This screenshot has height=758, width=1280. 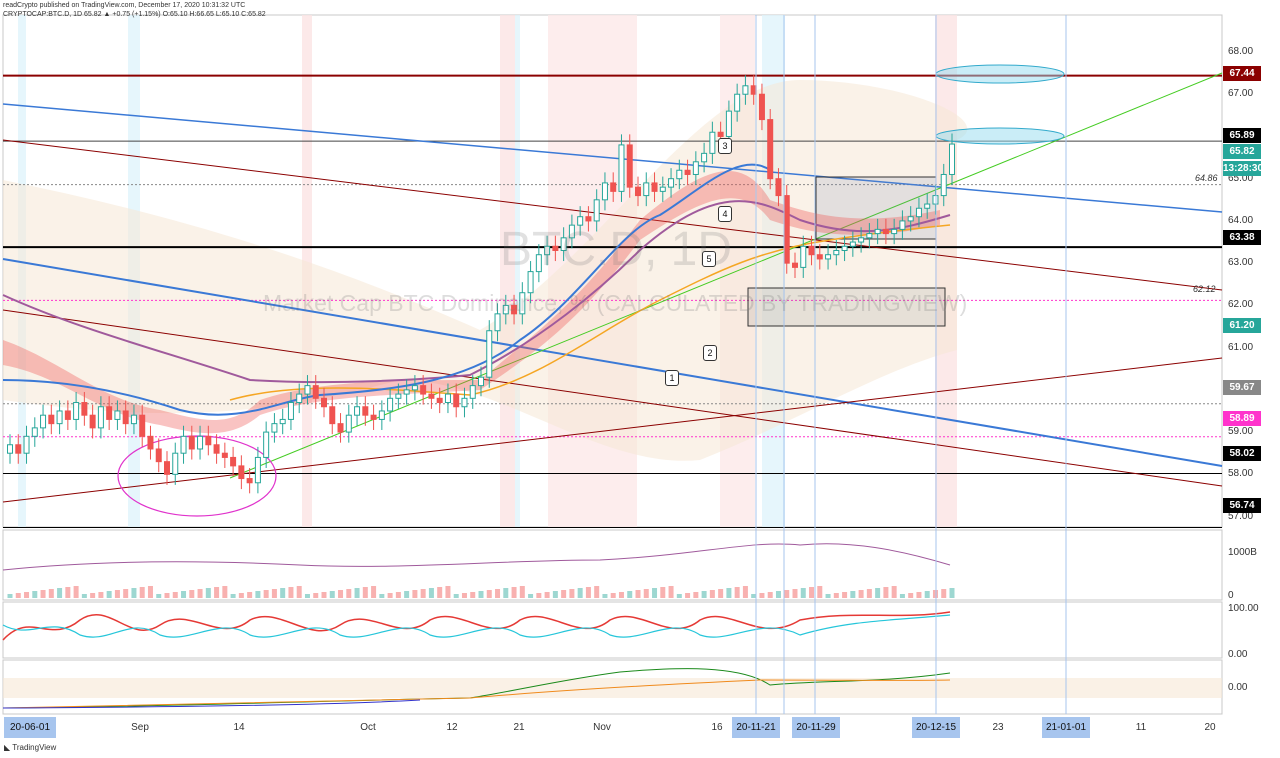 What do you see at coordinates (1242, 73) in the screenshot?
I see `price-label: 67.44` at bounding box center [1242, 73].